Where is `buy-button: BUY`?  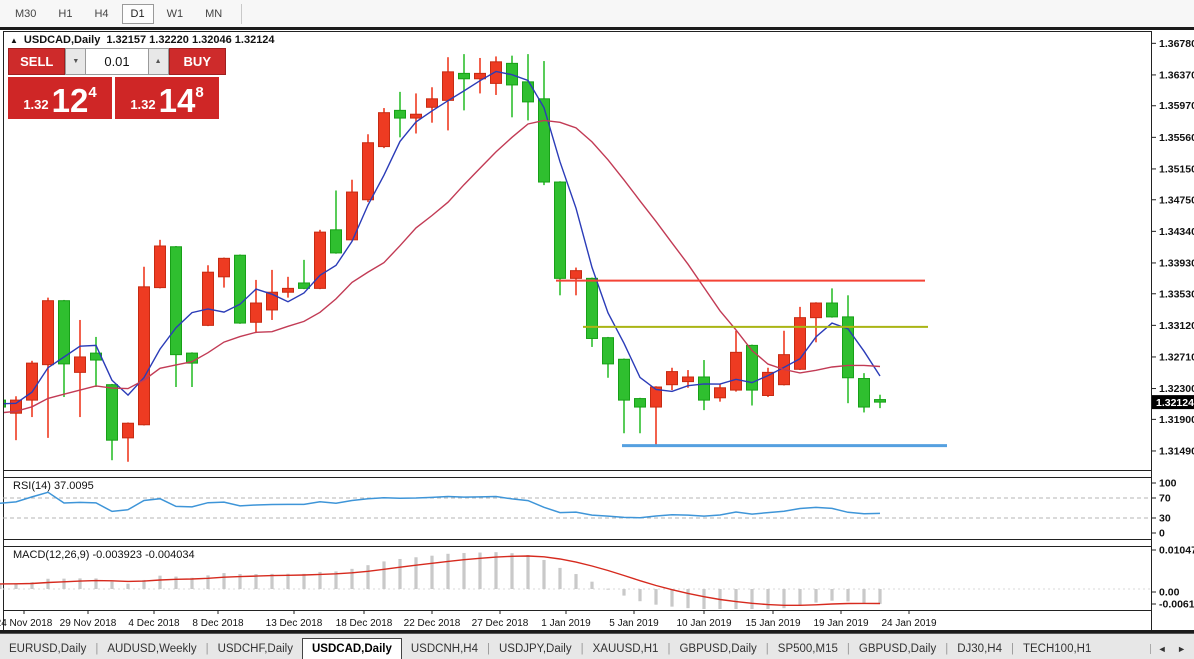 buy-button: BUY is located at coordinates (197, 61).